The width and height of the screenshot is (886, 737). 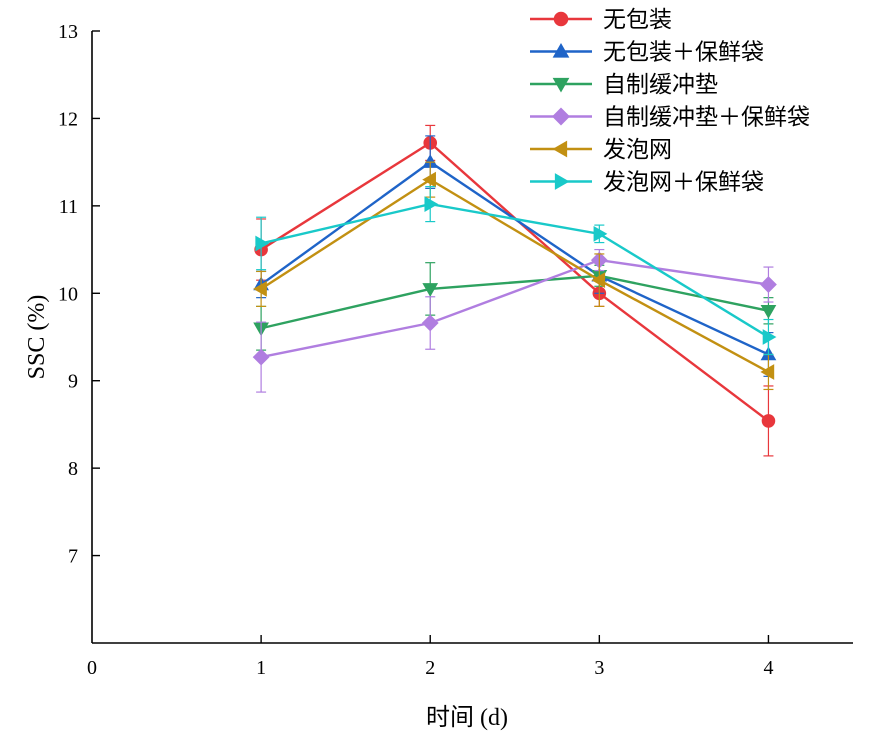 What do you see at coordinates (68, 207) in the screenshot?
I see `y-tick-label: 11` at bounding box center [68, 207].